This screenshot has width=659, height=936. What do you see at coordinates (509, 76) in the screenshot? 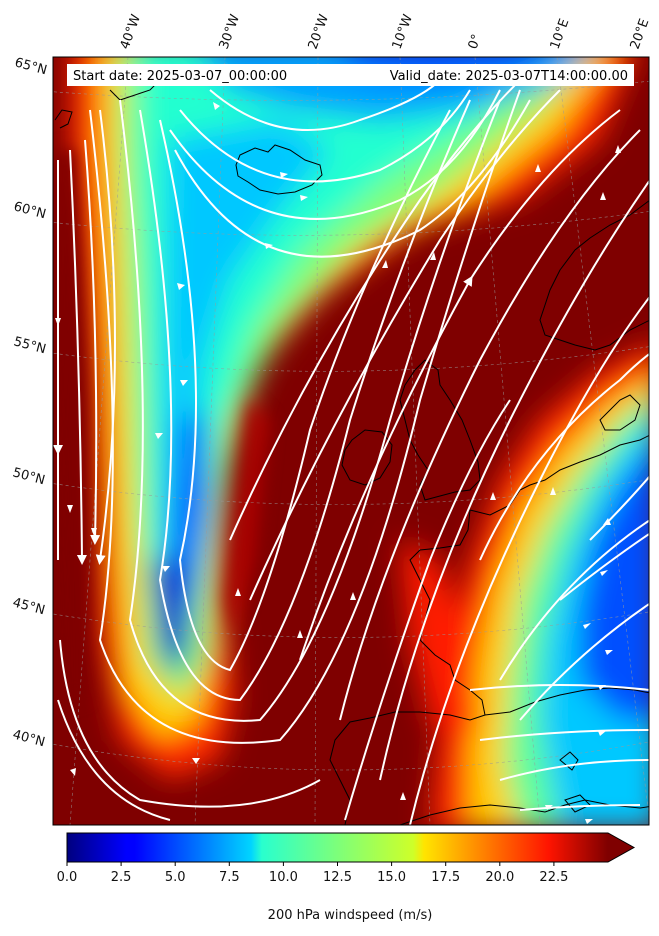
I see `valid-date-label: Valid_date: 2025-03-07T14:00:00.00` at bounding box center [509, 76].